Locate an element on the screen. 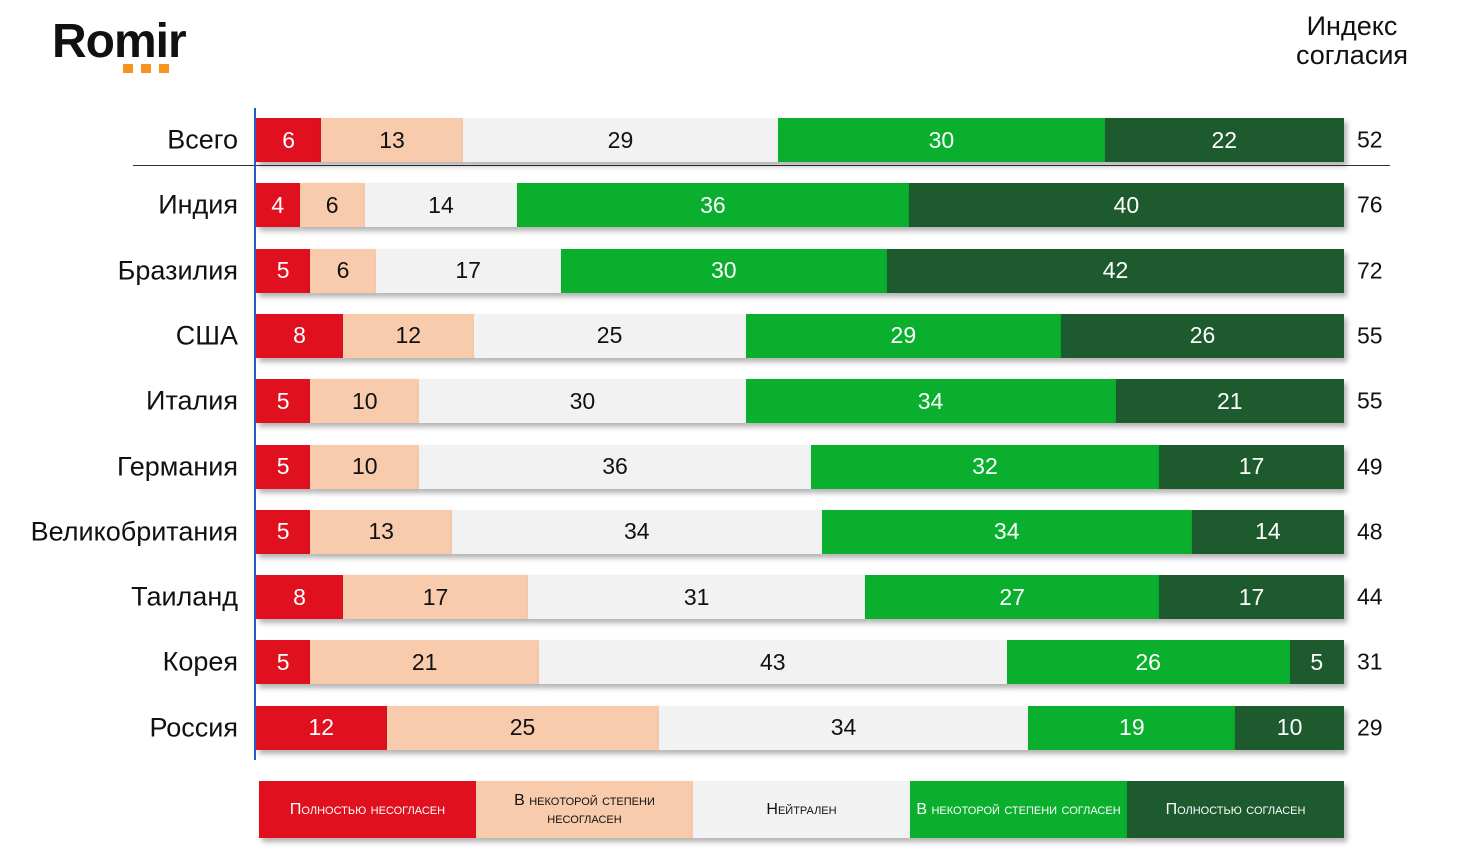 This screenshot has width=1476, height=853. index-value: 48 is located at coordinates (1370, 531).